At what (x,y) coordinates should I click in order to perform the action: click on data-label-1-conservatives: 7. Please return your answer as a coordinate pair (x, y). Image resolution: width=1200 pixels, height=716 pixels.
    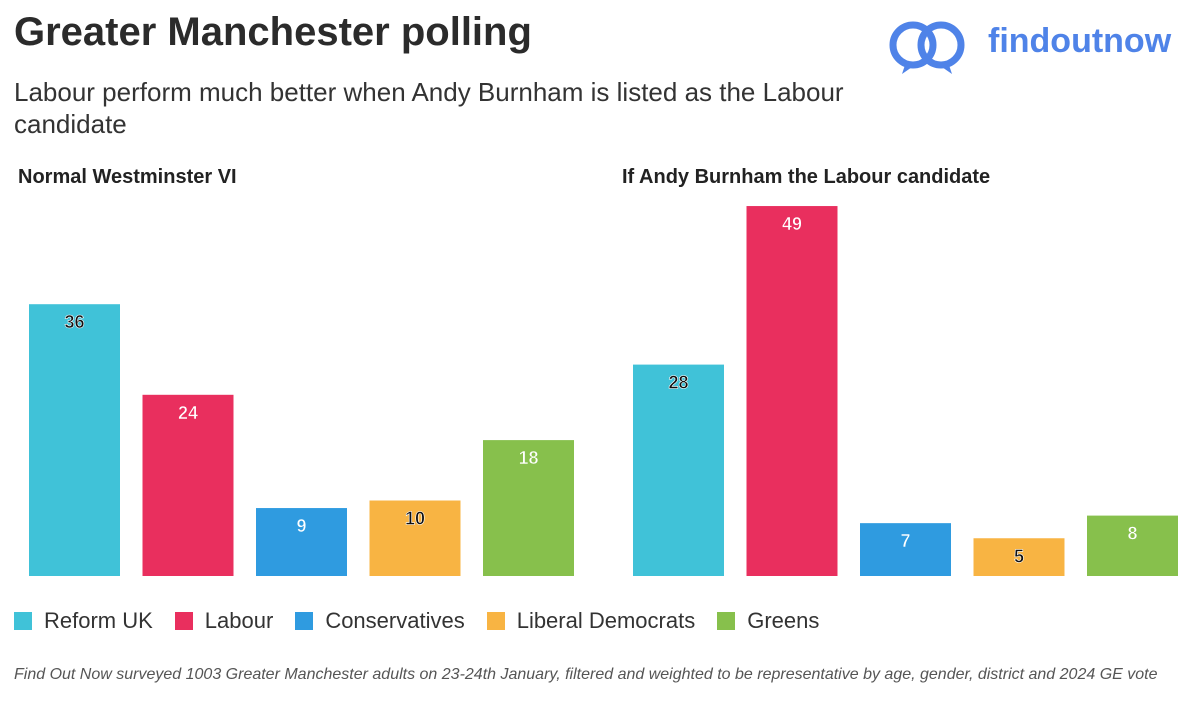
    Looking at the image, I should click on (905, 541).